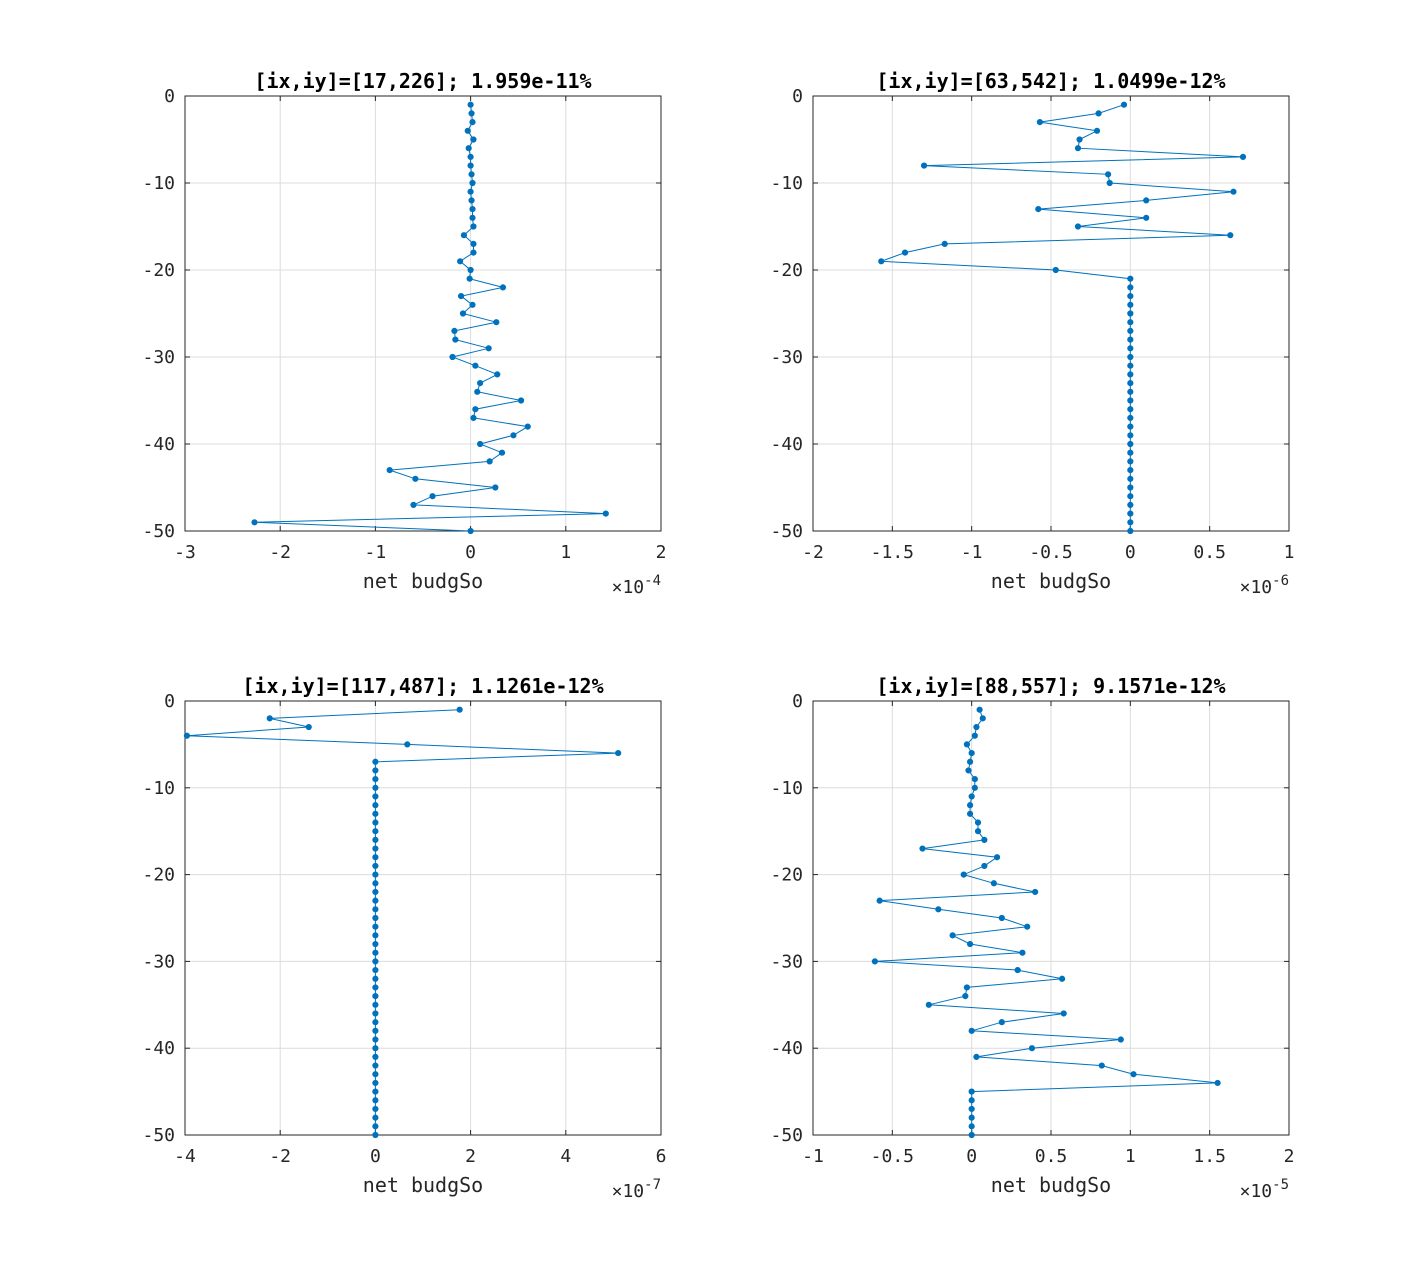 The height and width of the screenshot is (1275, 1425). Describe the element at coordinates (1289, 1156) in the screenshot. I see `x-tick-label: 2` at that location.